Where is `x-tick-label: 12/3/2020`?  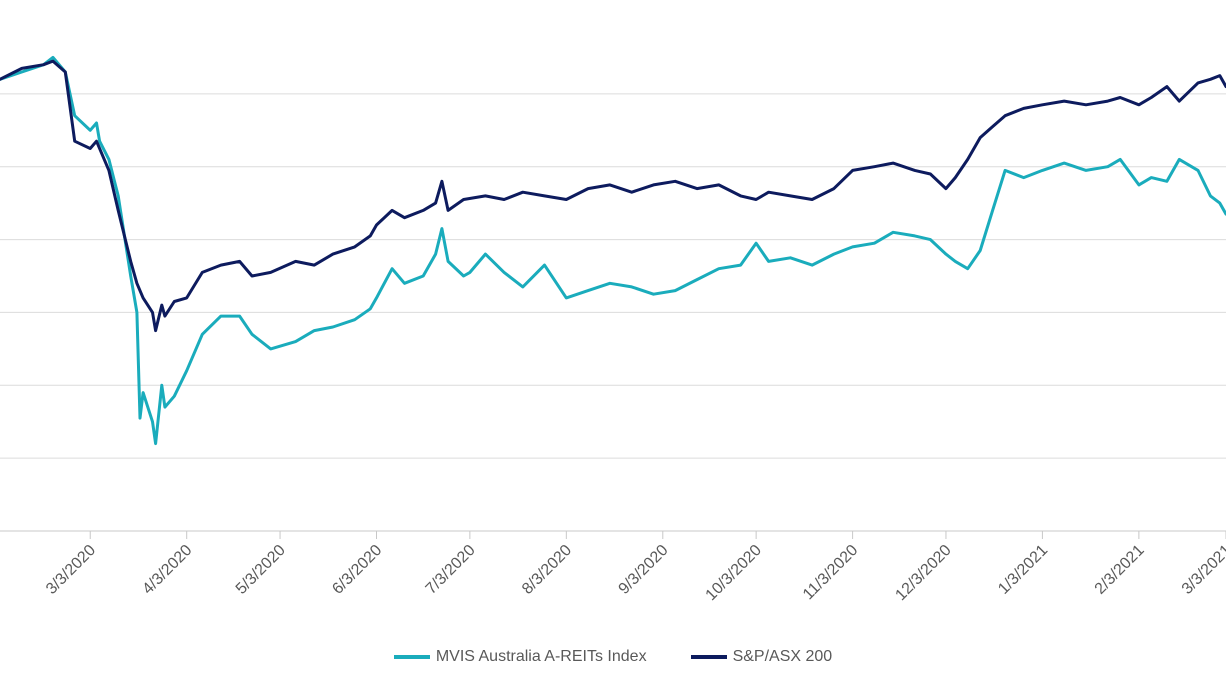 x-tick-label: 12/3/2020 is located at coordinates (923, 573).